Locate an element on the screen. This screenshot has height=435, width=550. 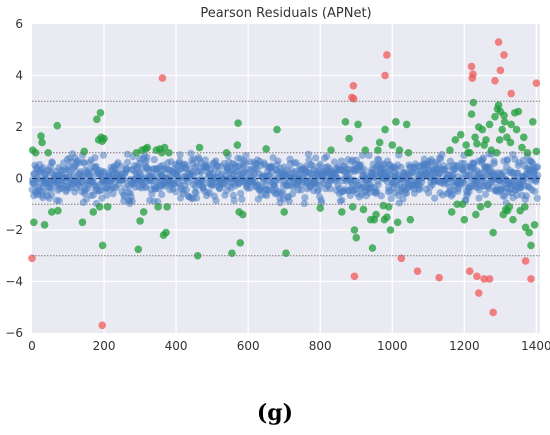
y-tick-label: −6 is located at coordinates (14, 333).